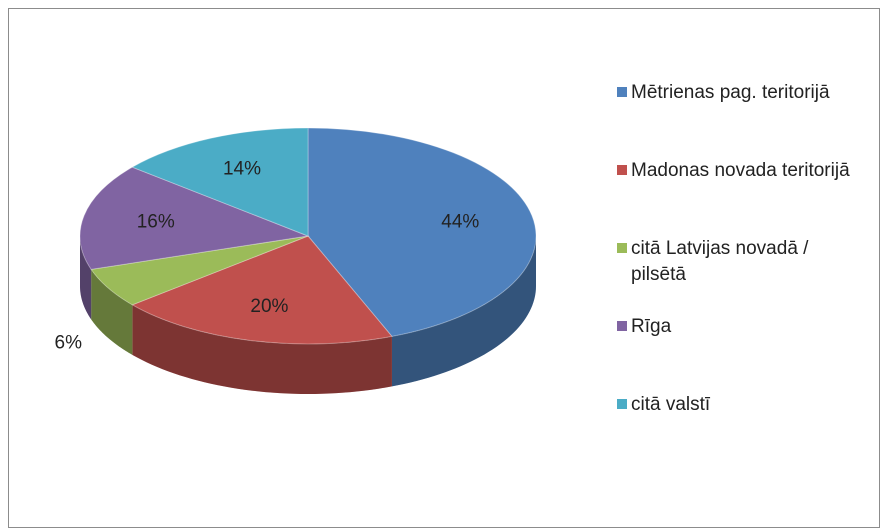  What do you see at coordinates (269, 306) in the screenshot?
I see `data-label: 20%` at bounding box center [269, 306].